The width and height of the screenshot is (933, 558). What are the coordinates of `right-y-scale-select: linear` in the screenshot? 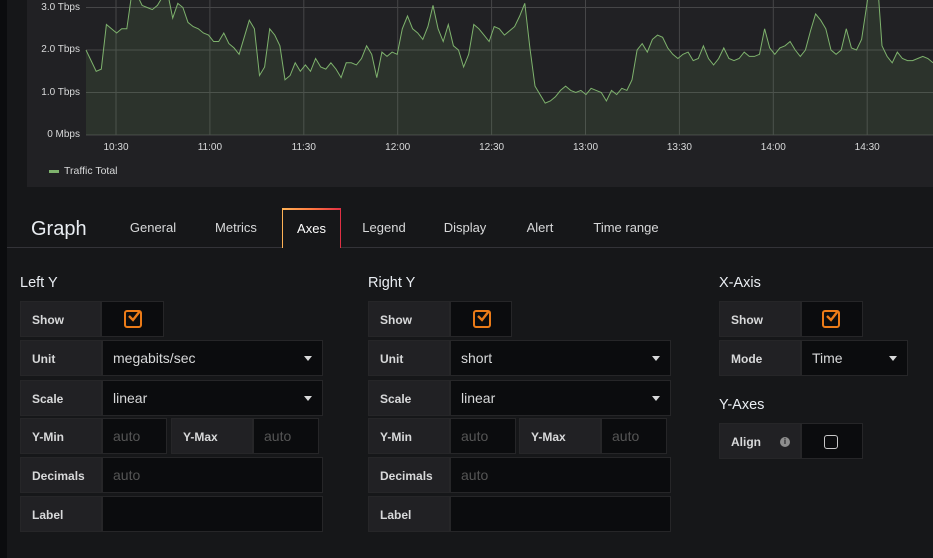 It's located at (560, 398).